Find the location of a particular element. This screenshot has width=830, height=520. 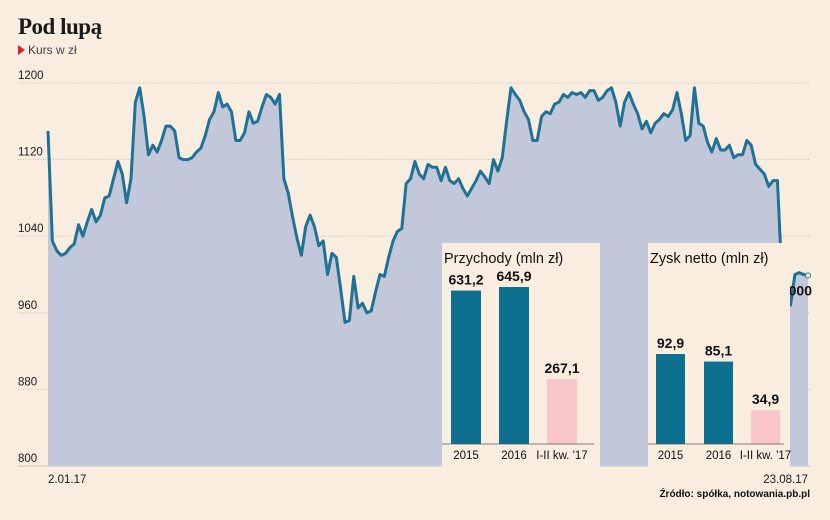

x-end-label: 23.08.17 is located at coordinates (785, 480).